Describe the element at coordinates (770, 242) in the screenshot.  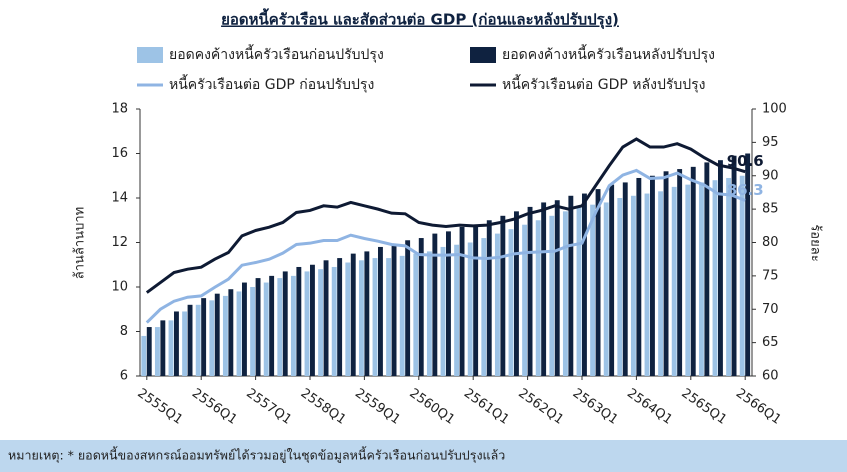
I see `y2-tick-label: 80` at that location.